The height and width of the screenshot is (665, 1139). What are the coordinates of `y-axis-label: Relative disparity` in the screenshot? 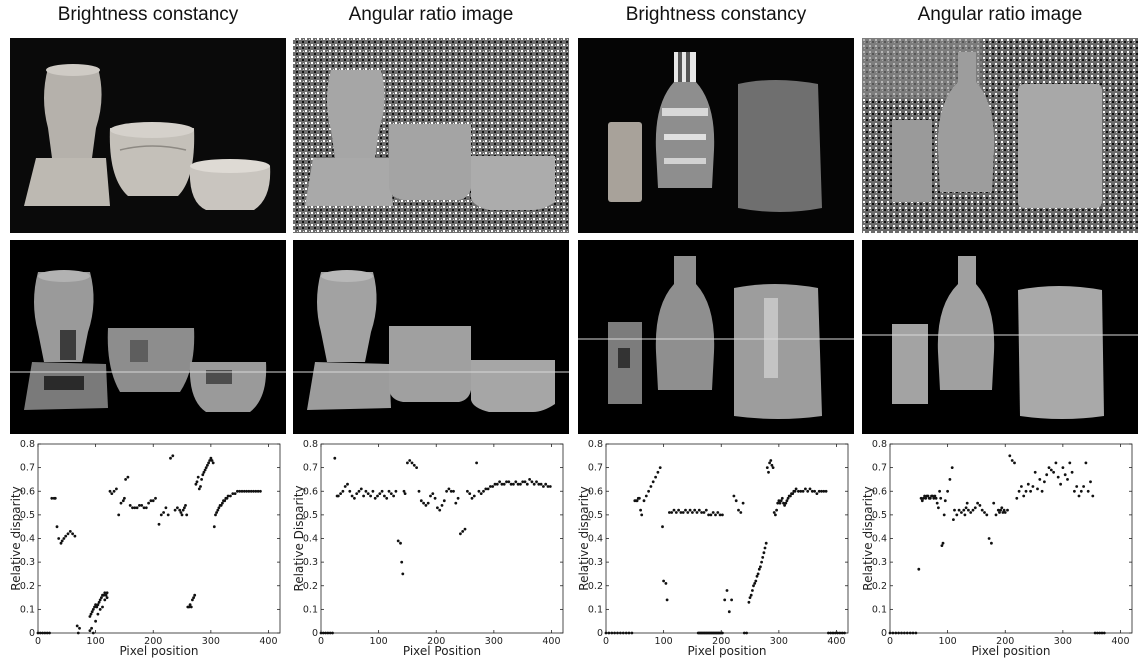 It's located at (16, 538).